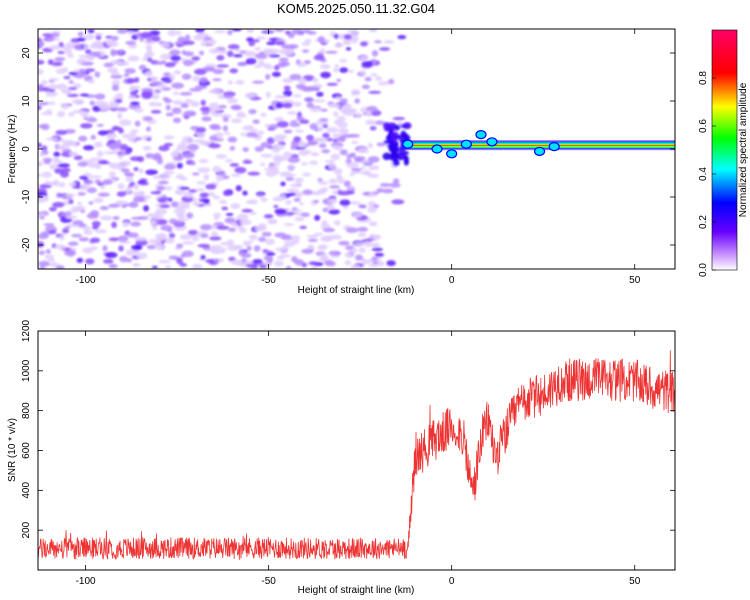 The width and height of the screenshot is (750, 600). Describe the element at coordinates (356, 590) in the screenshot. I see `snr-x-label: Height of straight line (km)` at that location.